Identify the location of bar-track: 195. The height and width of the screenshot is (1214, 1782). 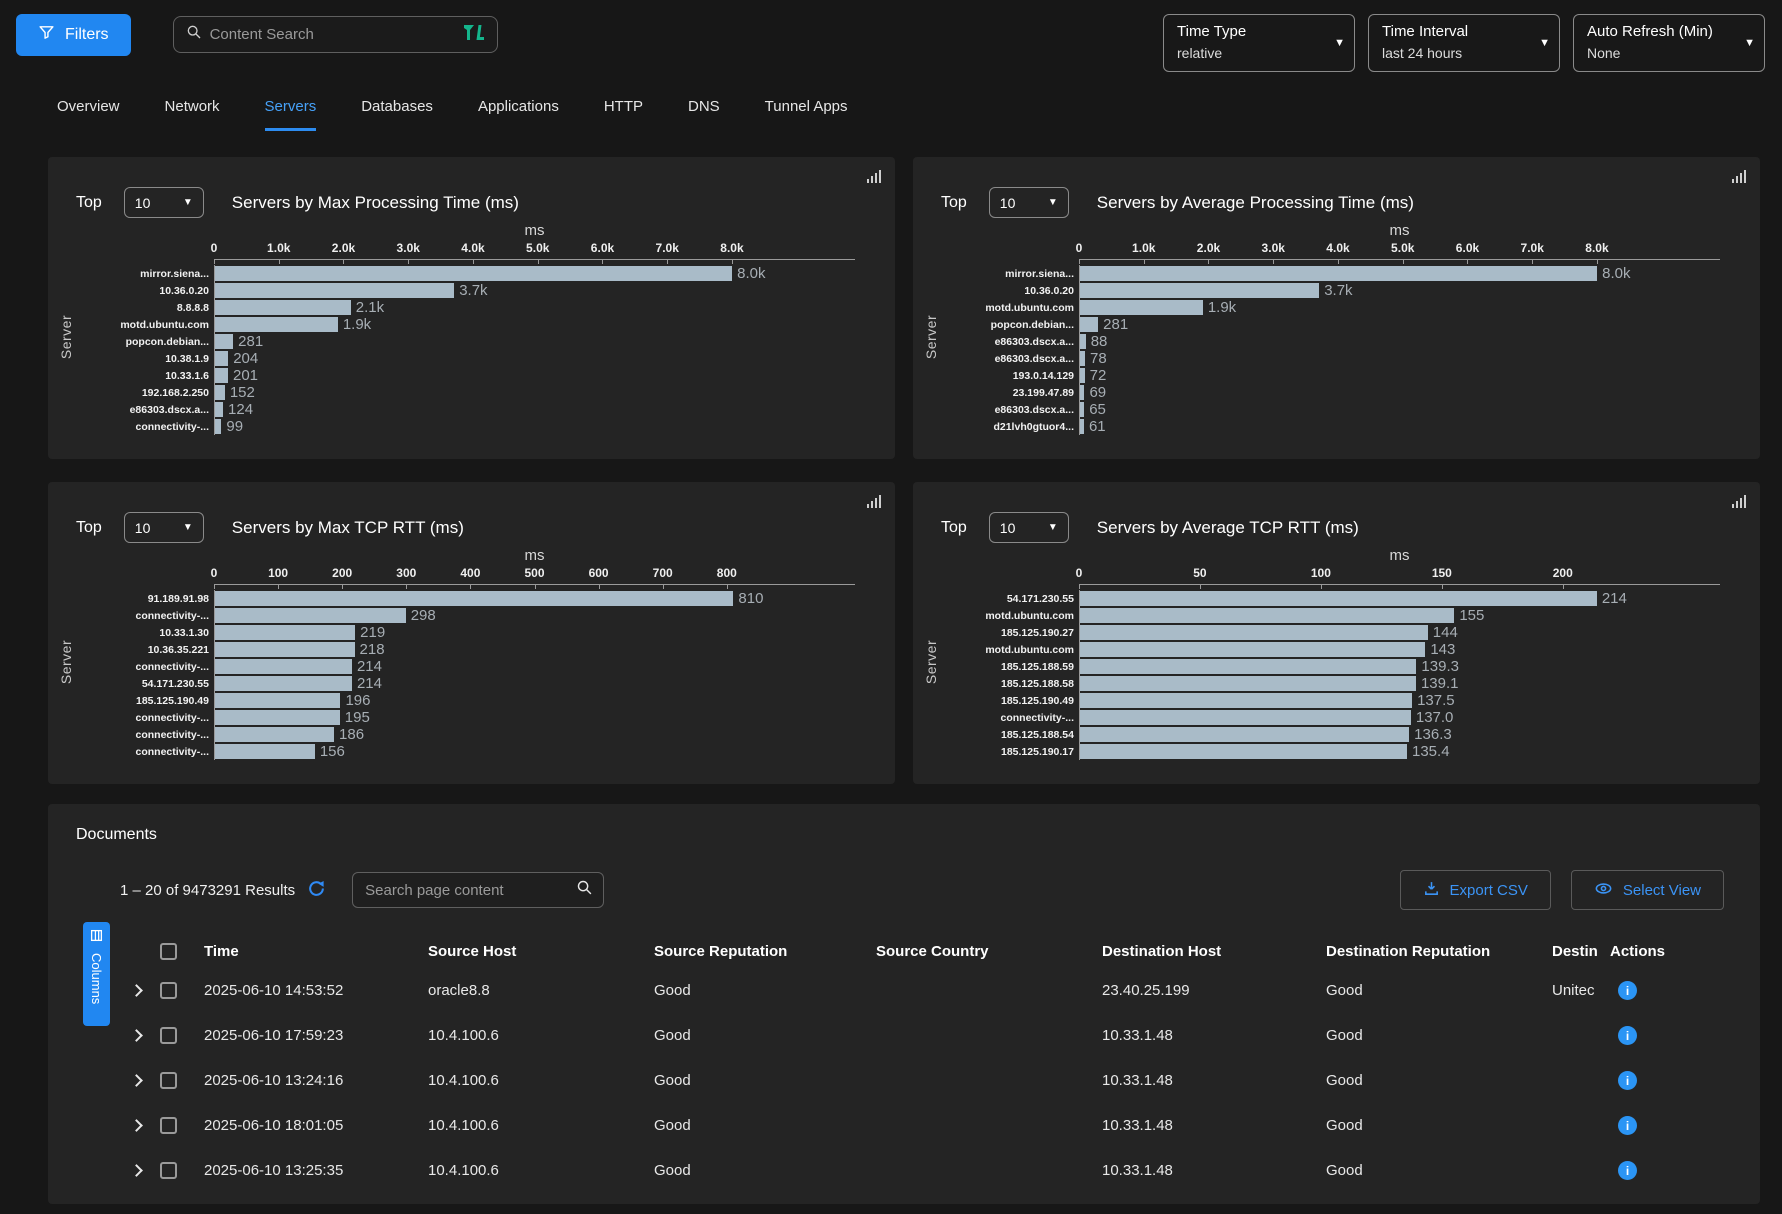
(534, 717).